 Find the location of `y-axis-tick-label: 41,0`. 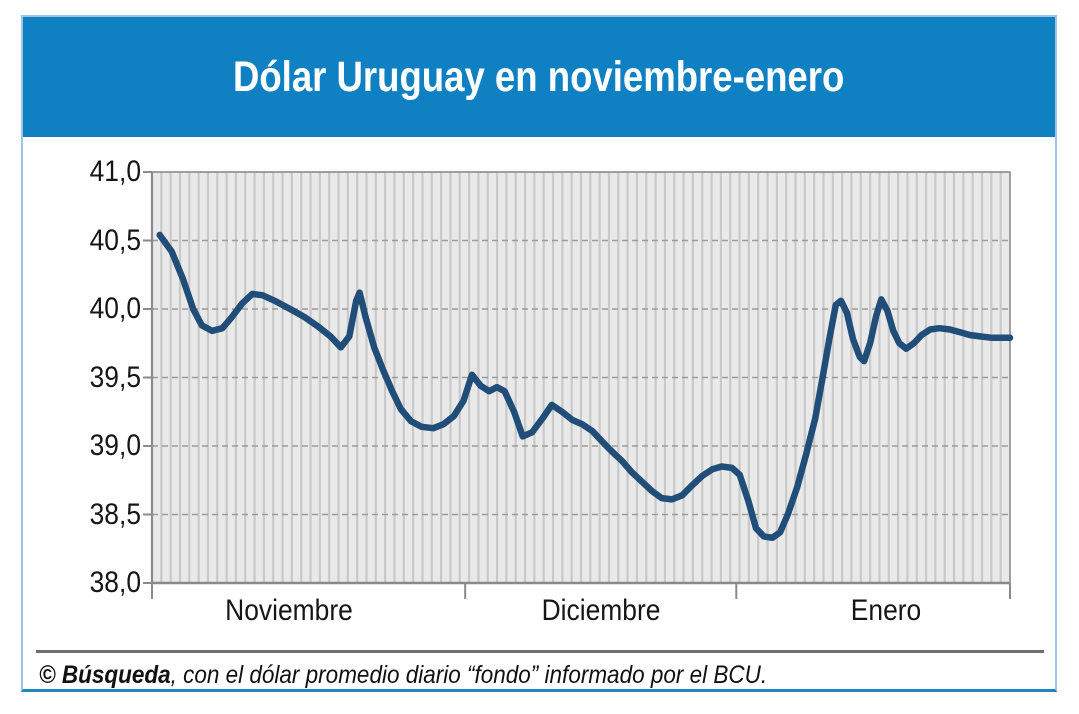

y-axis-tick-label: 41,0 is located at coordinates (115, 171).